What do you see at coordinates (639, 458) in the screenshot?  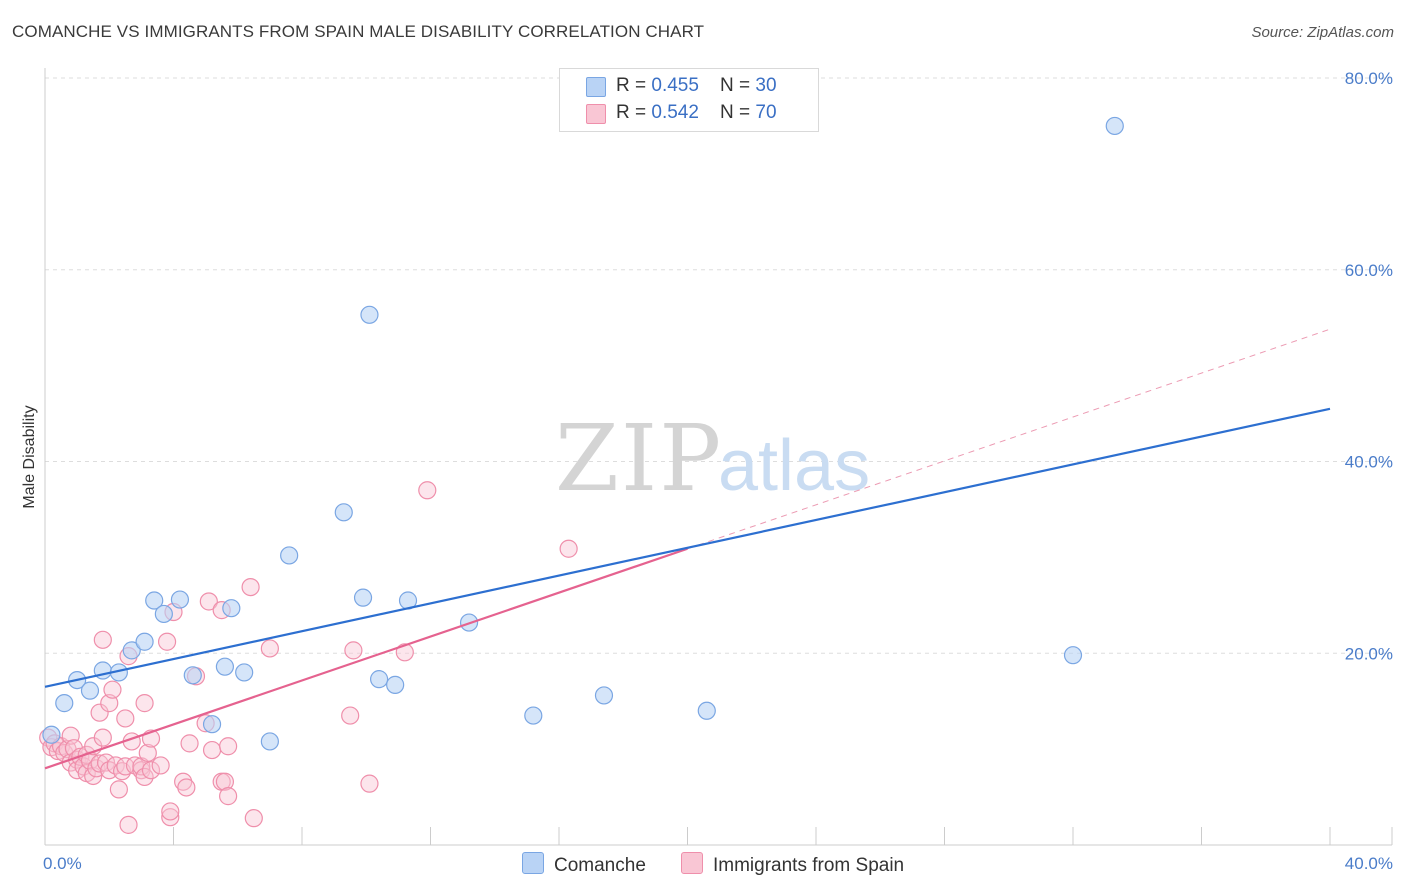 I see `watermark-zip: ZIP` at bounding box center [639, 458].